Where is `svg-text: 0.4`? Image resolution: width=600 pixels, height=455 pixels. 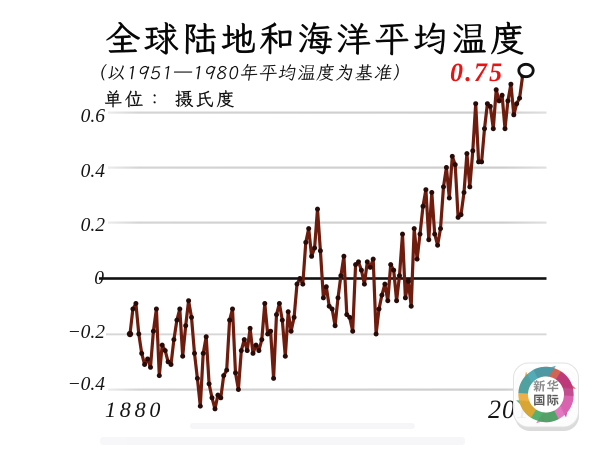
svg-text: 0.4 is located at coordinates (93, 171).